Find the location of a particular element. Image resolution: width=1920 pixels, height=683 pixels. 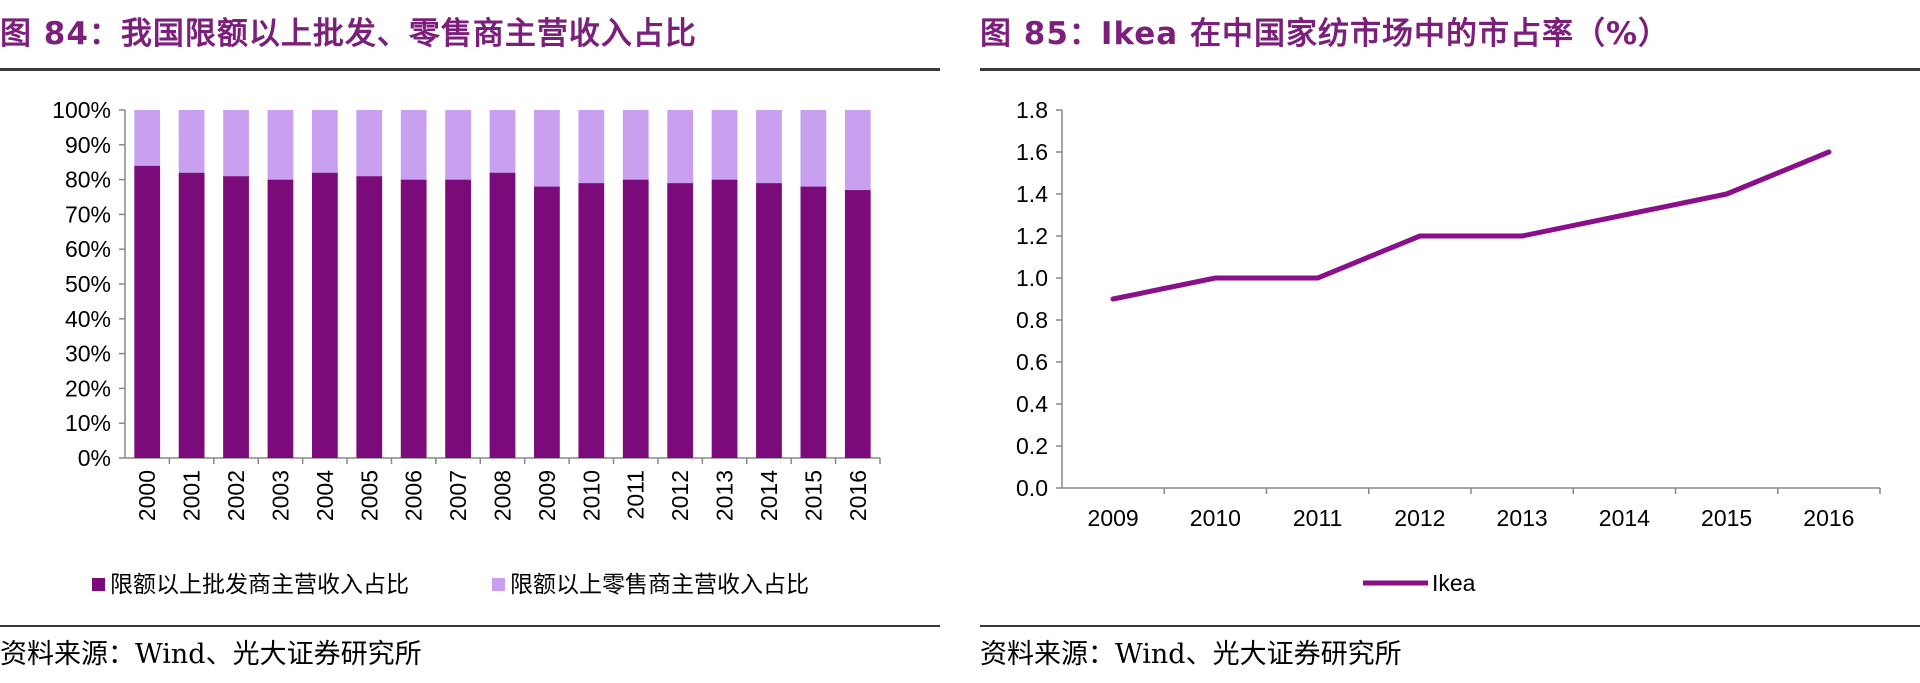

y-tick-label: 1.2 is located at coordinates (1032, 236).